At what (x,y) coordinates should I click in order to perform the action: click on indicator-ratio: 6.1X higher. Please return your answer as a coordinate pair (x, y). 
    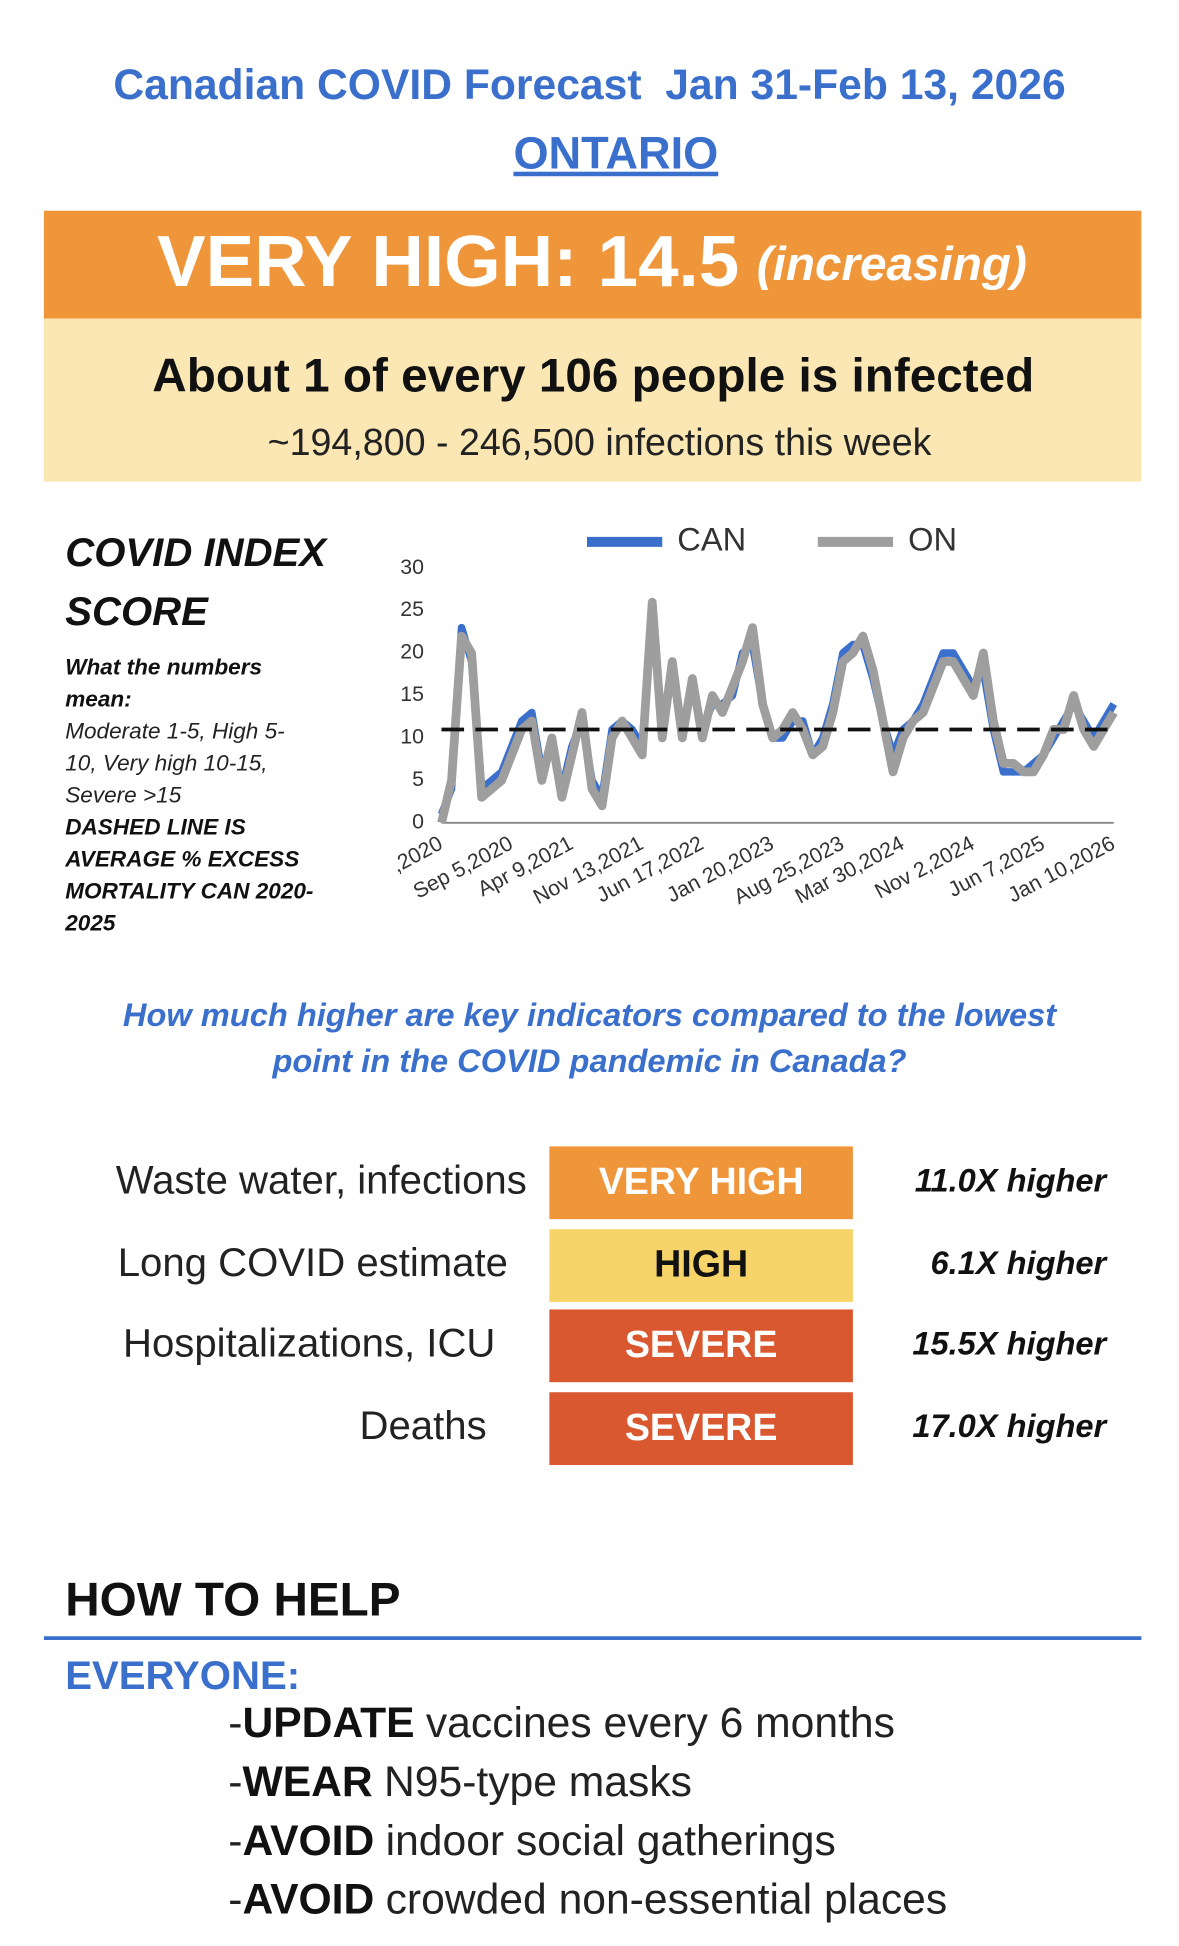
    Looking at the image, I should click on (1019, 1262).